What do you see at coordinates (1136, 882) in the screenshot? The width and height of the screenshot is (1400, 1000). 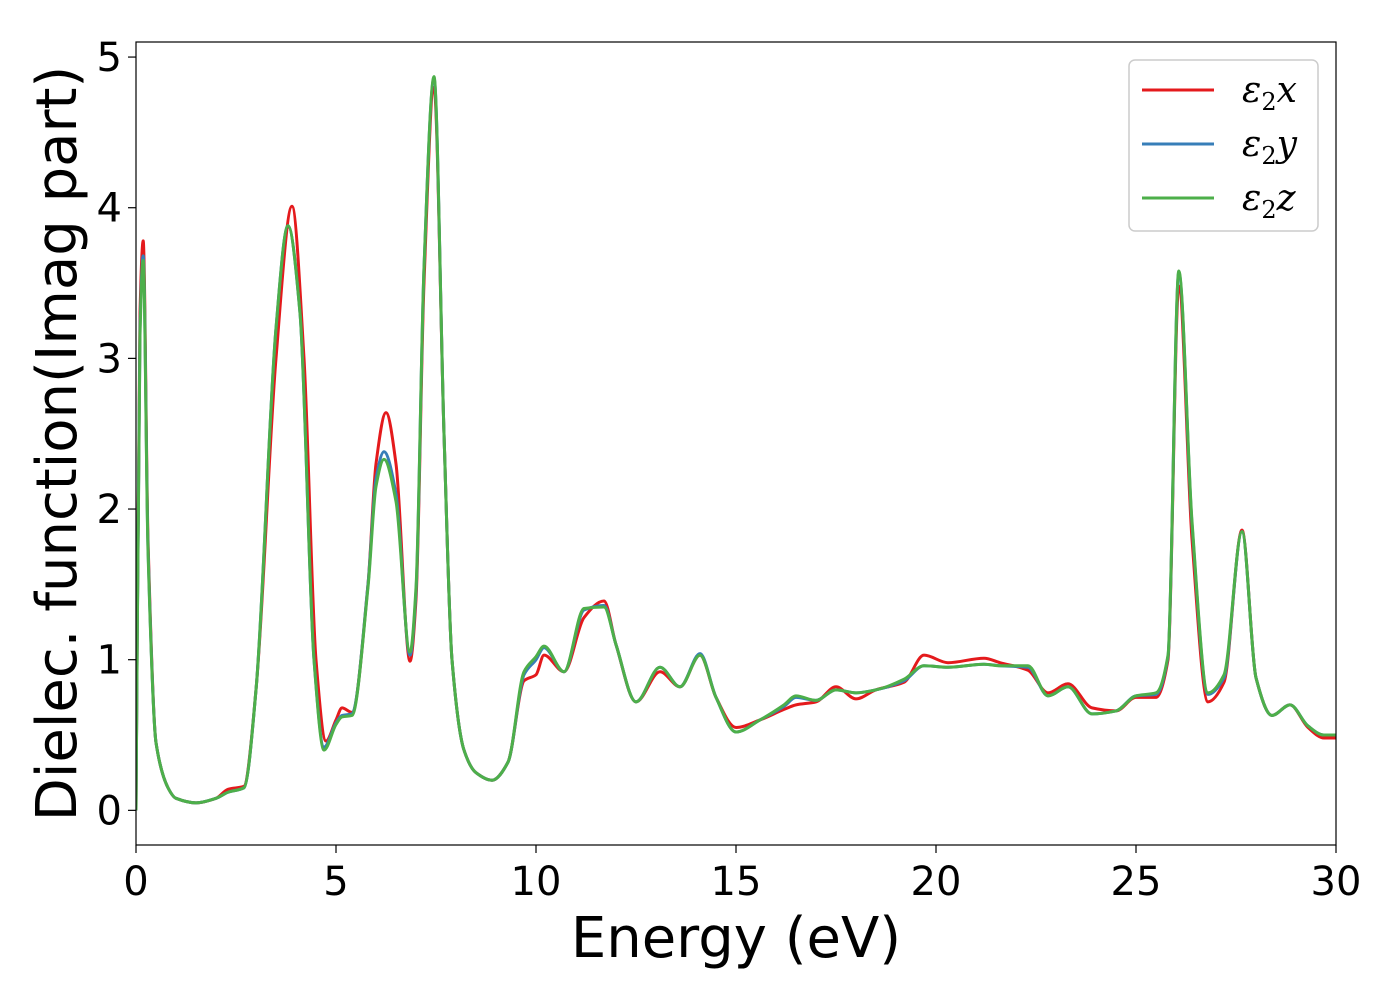 I see `x-tick-label: 25` at bounding box center [1136, 882].